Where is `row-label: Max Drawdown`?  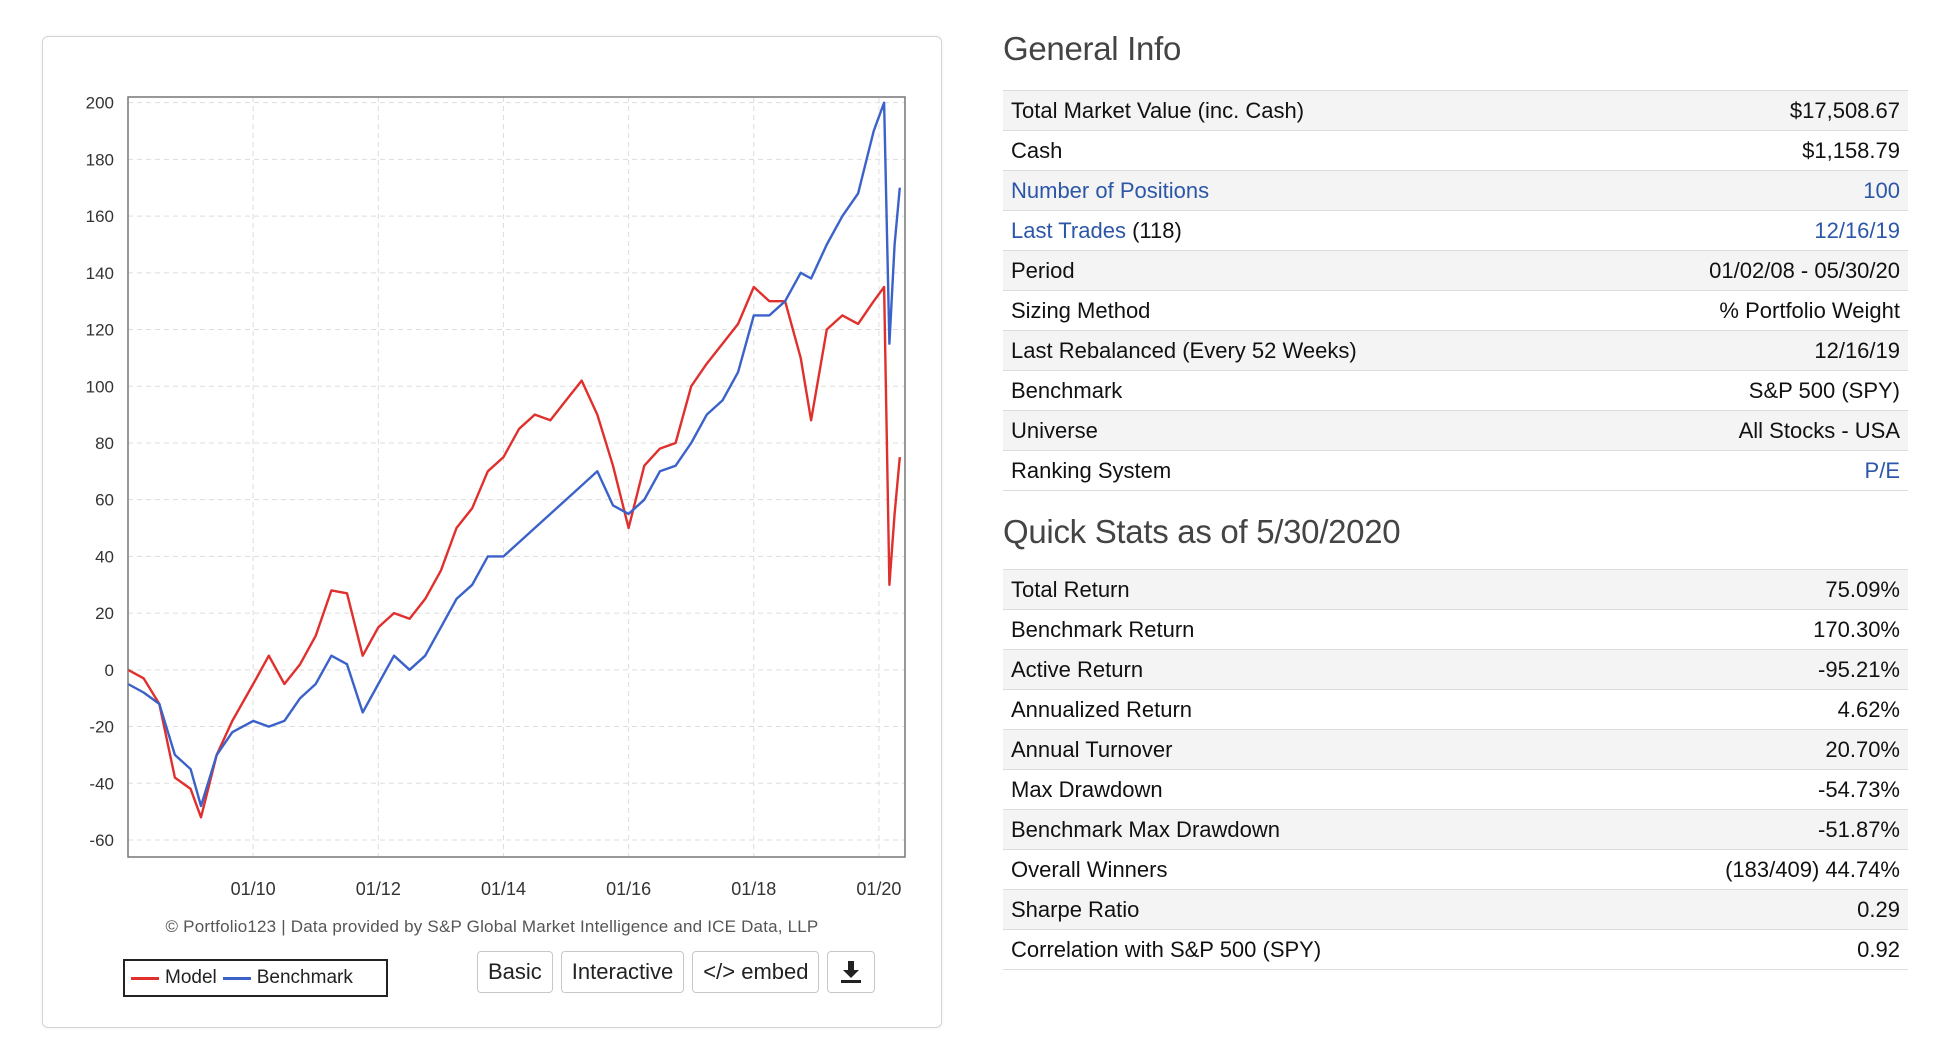
row-label: Max Drawdown is located at coordinates (1288, 789).